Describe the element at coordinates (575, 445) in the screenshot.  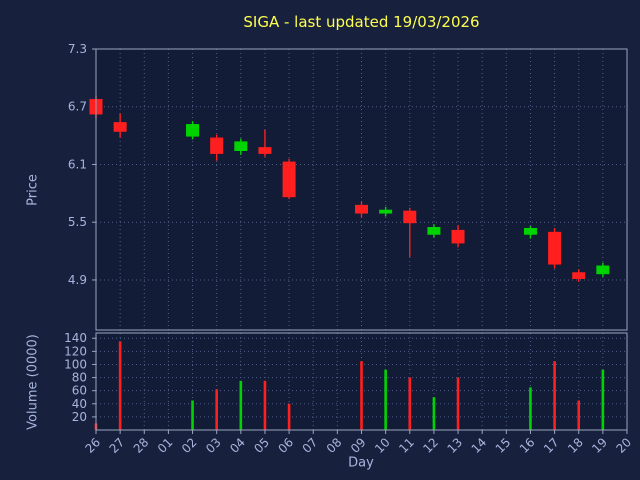
I see `x-tick-label: 18` at that location.